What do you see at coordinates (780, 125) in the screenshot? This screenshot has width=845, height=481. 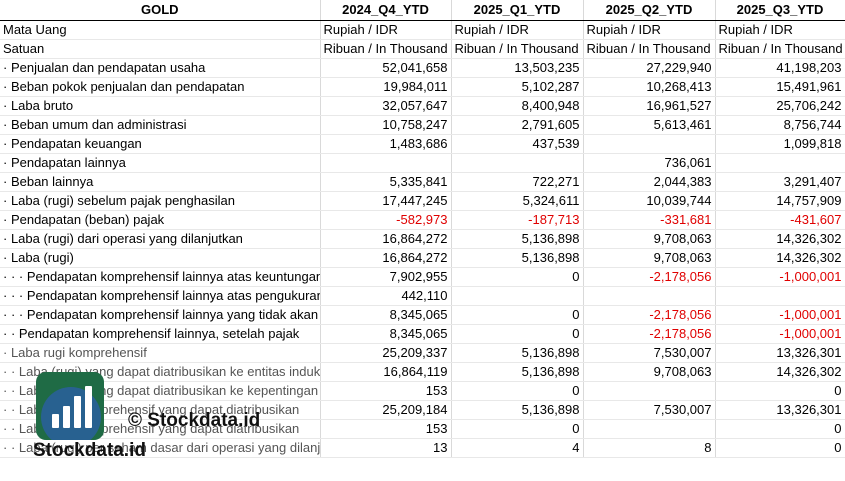 I see `value-cell: 8,756,744` at bounding box center [780, 125].